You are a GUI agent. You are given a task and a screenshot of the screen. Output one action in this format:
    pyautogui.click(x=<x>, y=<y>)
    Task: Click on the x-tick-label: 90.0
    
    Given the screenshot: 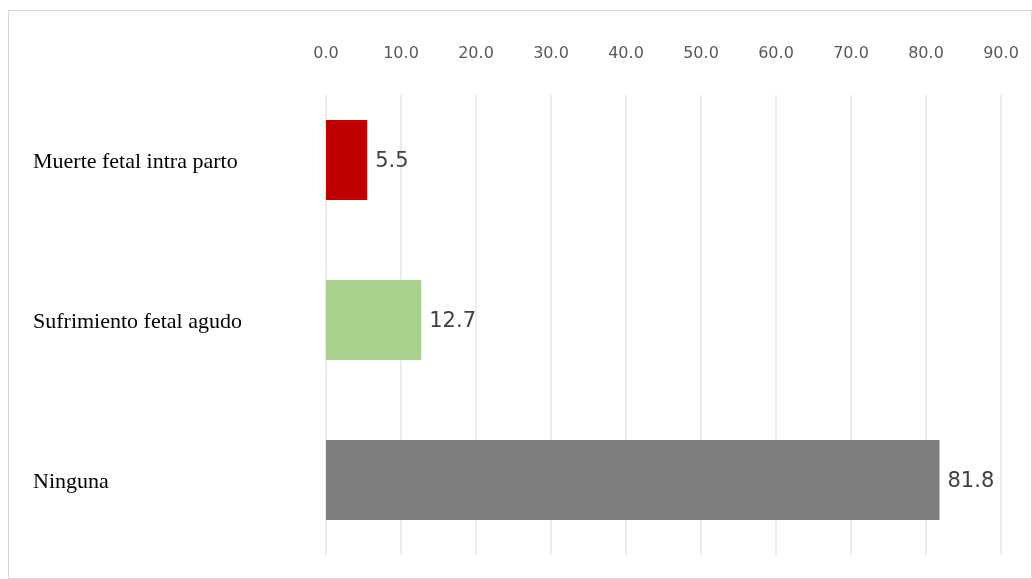 What is the action you would take?
    pyautogui.click(x=1001, y=52)
    